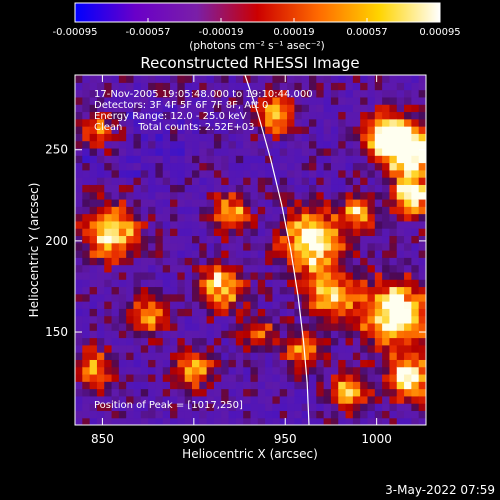 This screenshot has height=500, width=500. What do you see at coordinates (277, 250) in the screenshot?
I see `solar-limb-line` at bounding box center [277, 250].